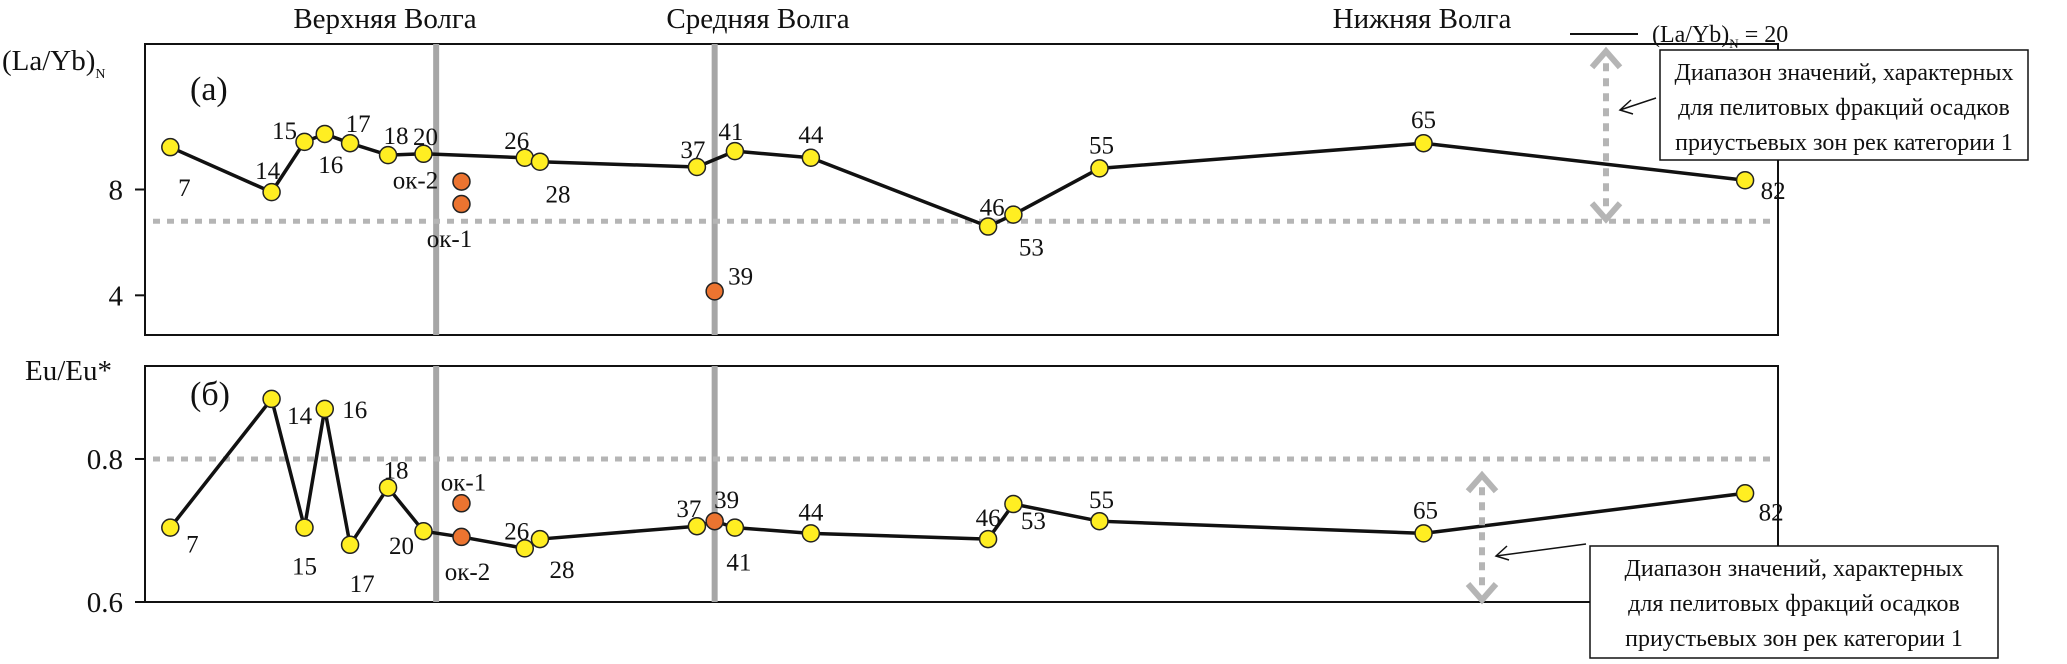 This screenshot has height=664, width=2067. Describe the element at coordinates (210, 394) in the screenshot. I see `panel-b-label: (б)` at that location.